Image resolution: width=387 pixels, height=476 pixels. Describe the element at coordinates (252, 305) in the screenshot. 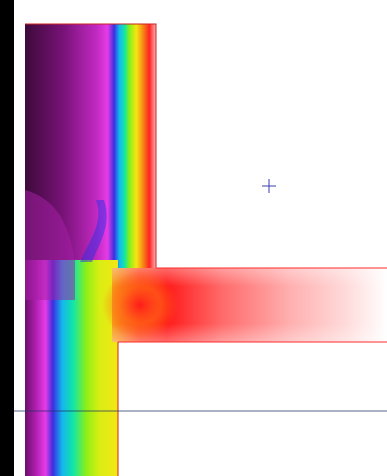

I see `slab-outline` at that location.